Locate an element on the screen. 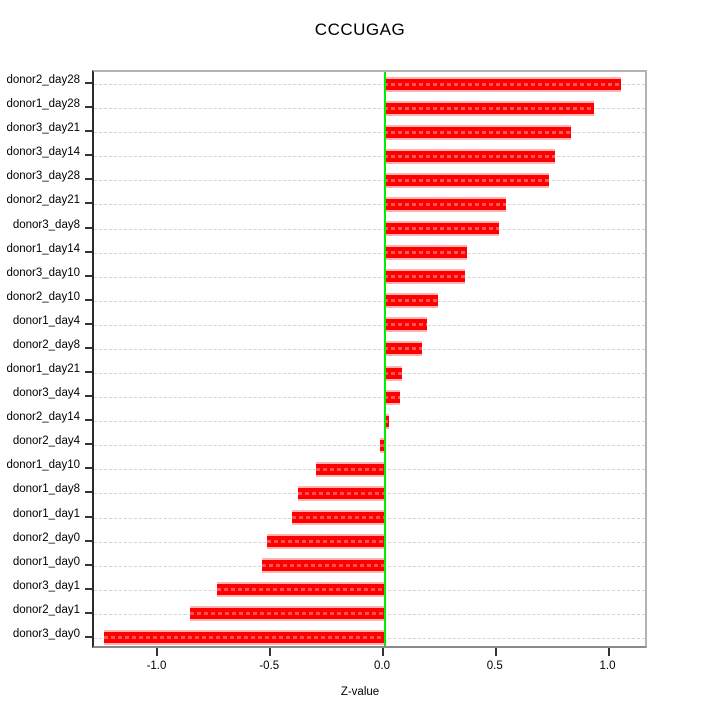 This screenshot has width=720, height=720. y-axis-label-donor3_day28: donor3_day28 is located at coordinates (43, 176).